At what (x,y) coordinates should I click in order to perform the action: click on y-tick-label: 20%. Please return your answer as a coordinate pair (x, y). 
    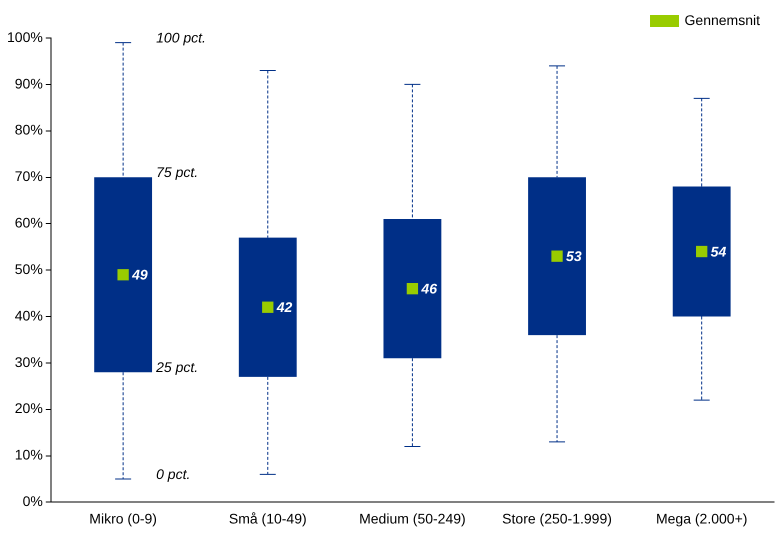
    Looking at the image, I should click on (28, 408).